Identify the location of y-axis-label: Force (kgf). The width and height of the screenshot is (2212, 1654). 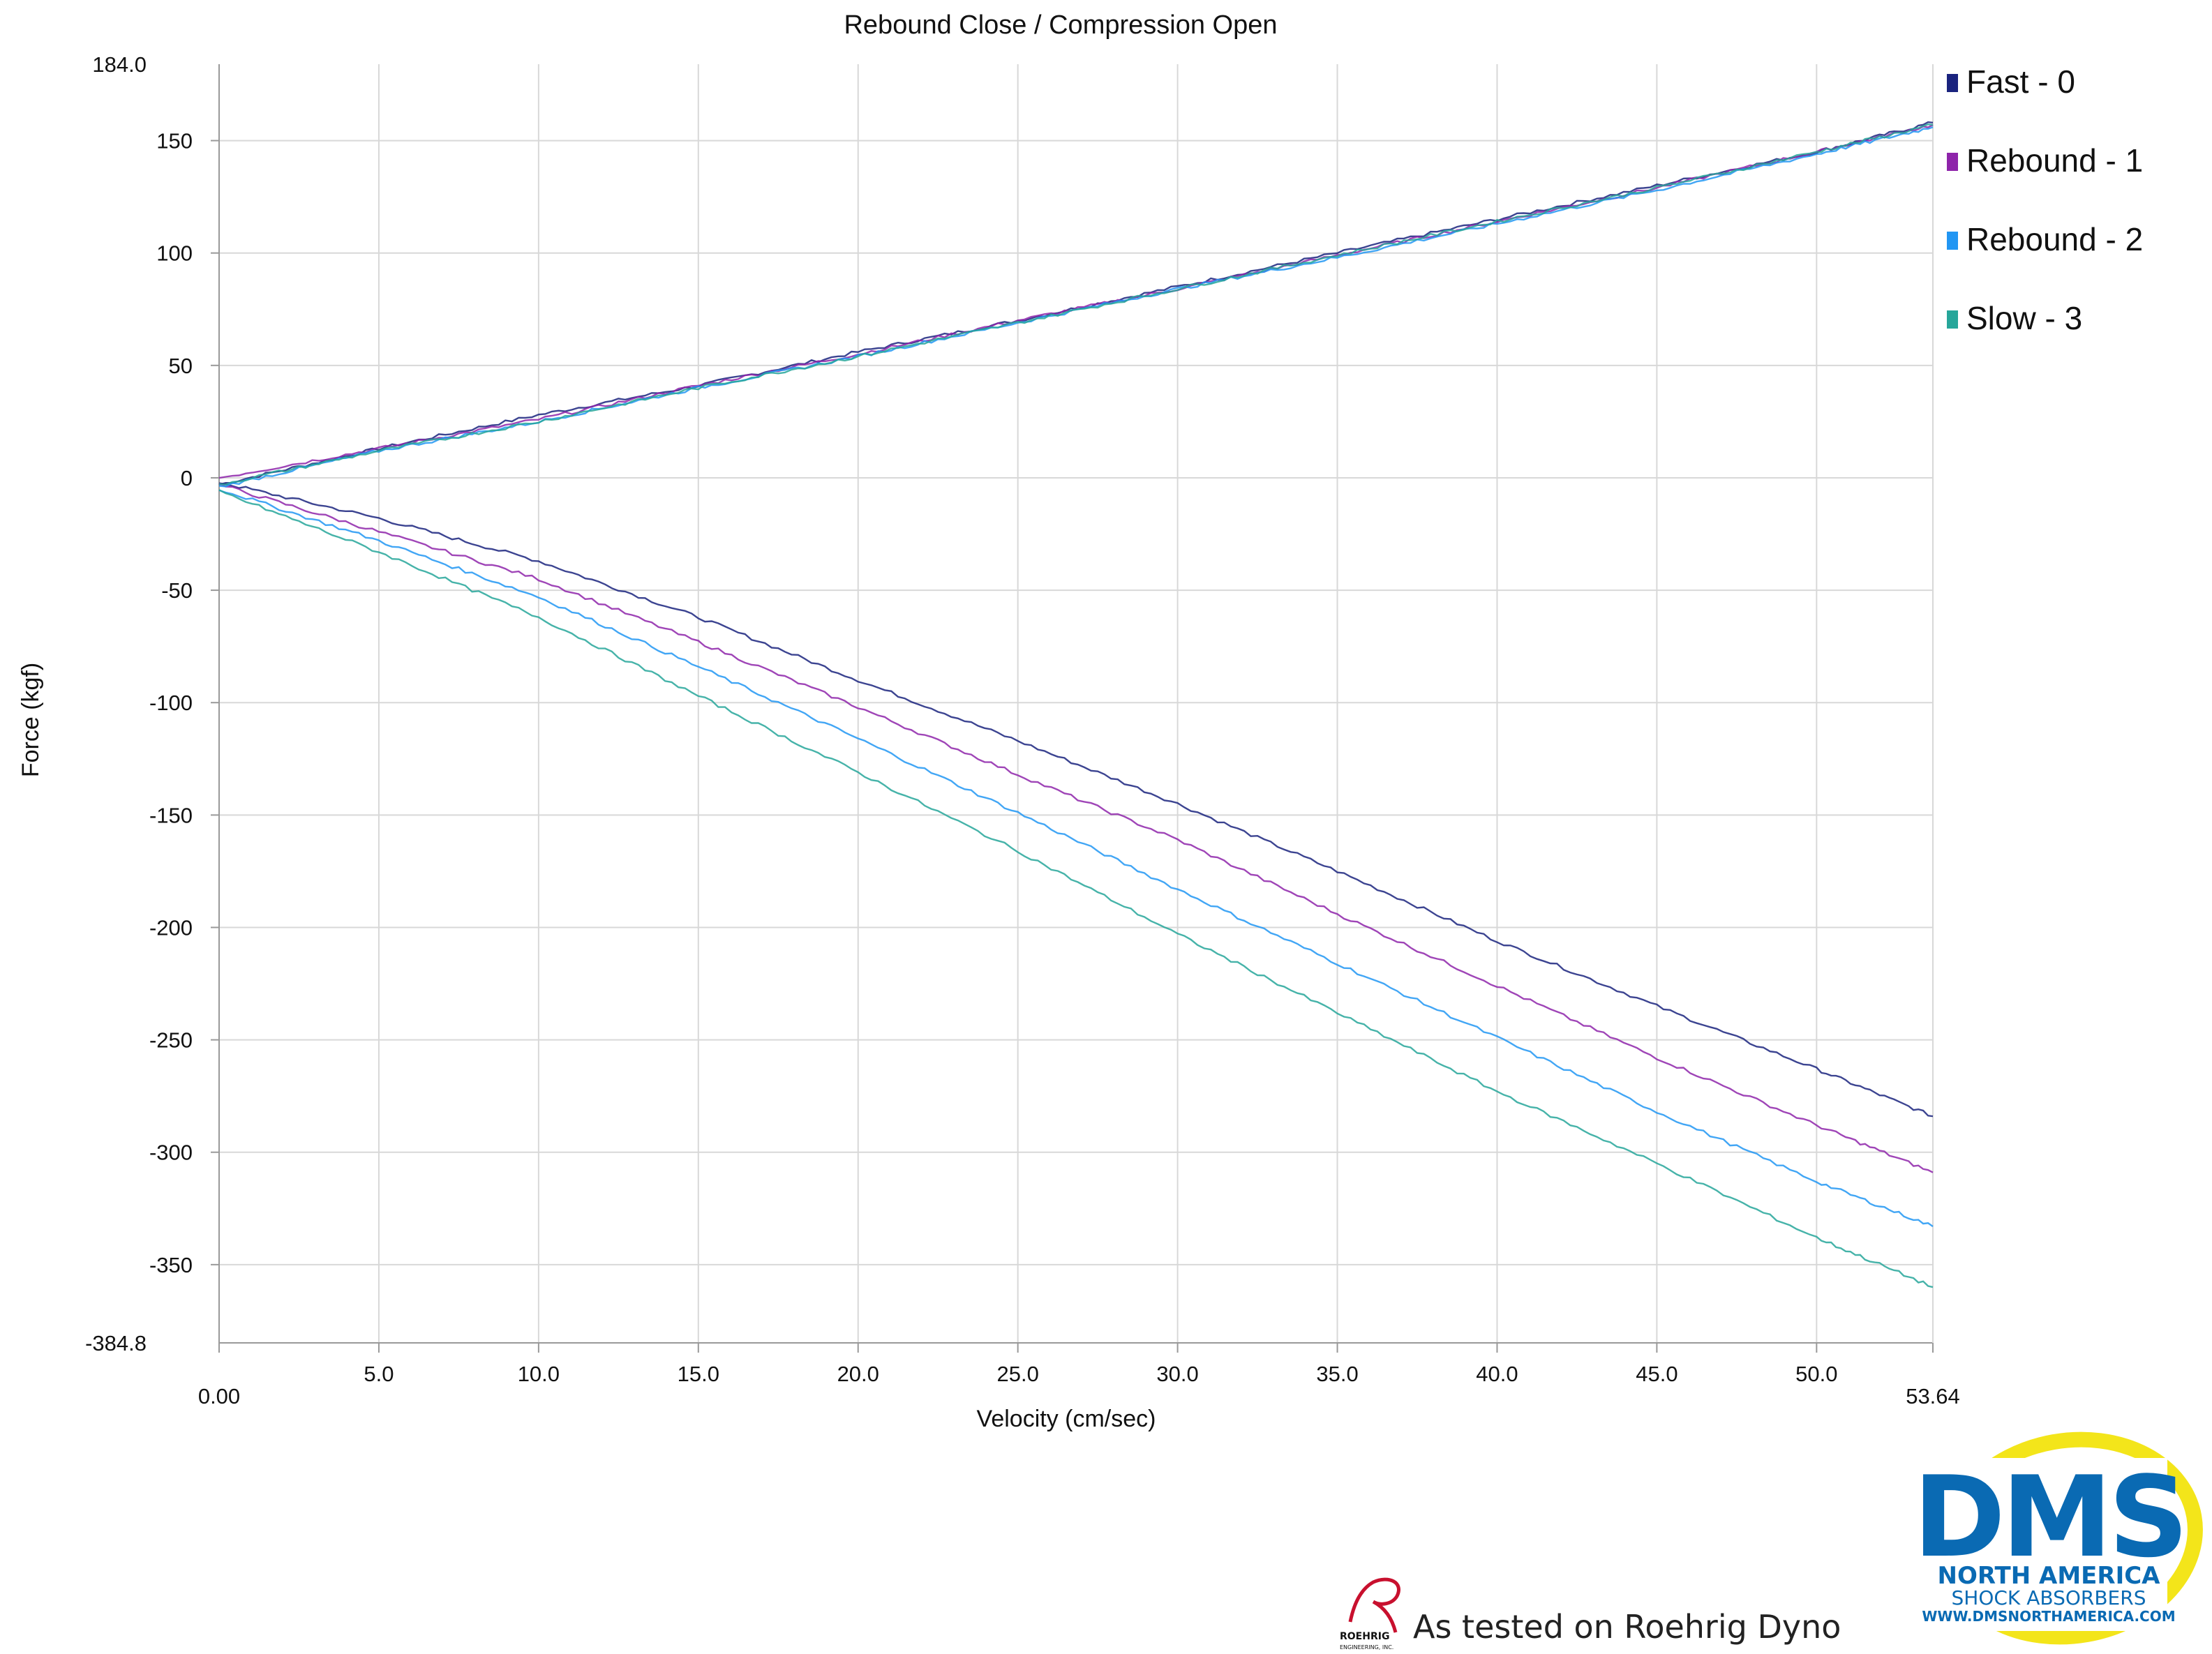
(31, 720).